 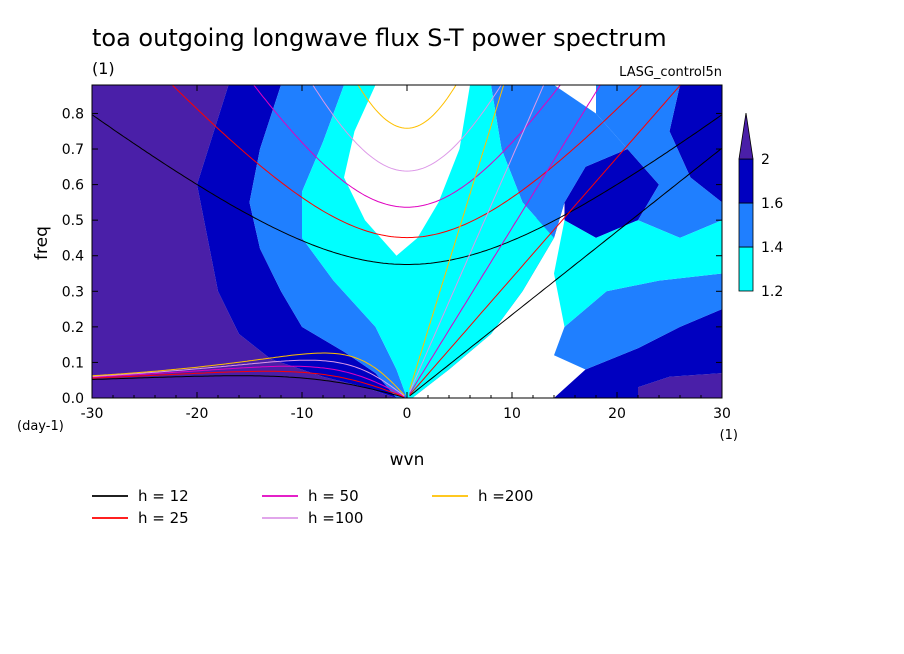 What do you see at coordinates (73, 257) in the screenshot?
I see `y-tick-label: 0.4` at bounding box center [73, 257].